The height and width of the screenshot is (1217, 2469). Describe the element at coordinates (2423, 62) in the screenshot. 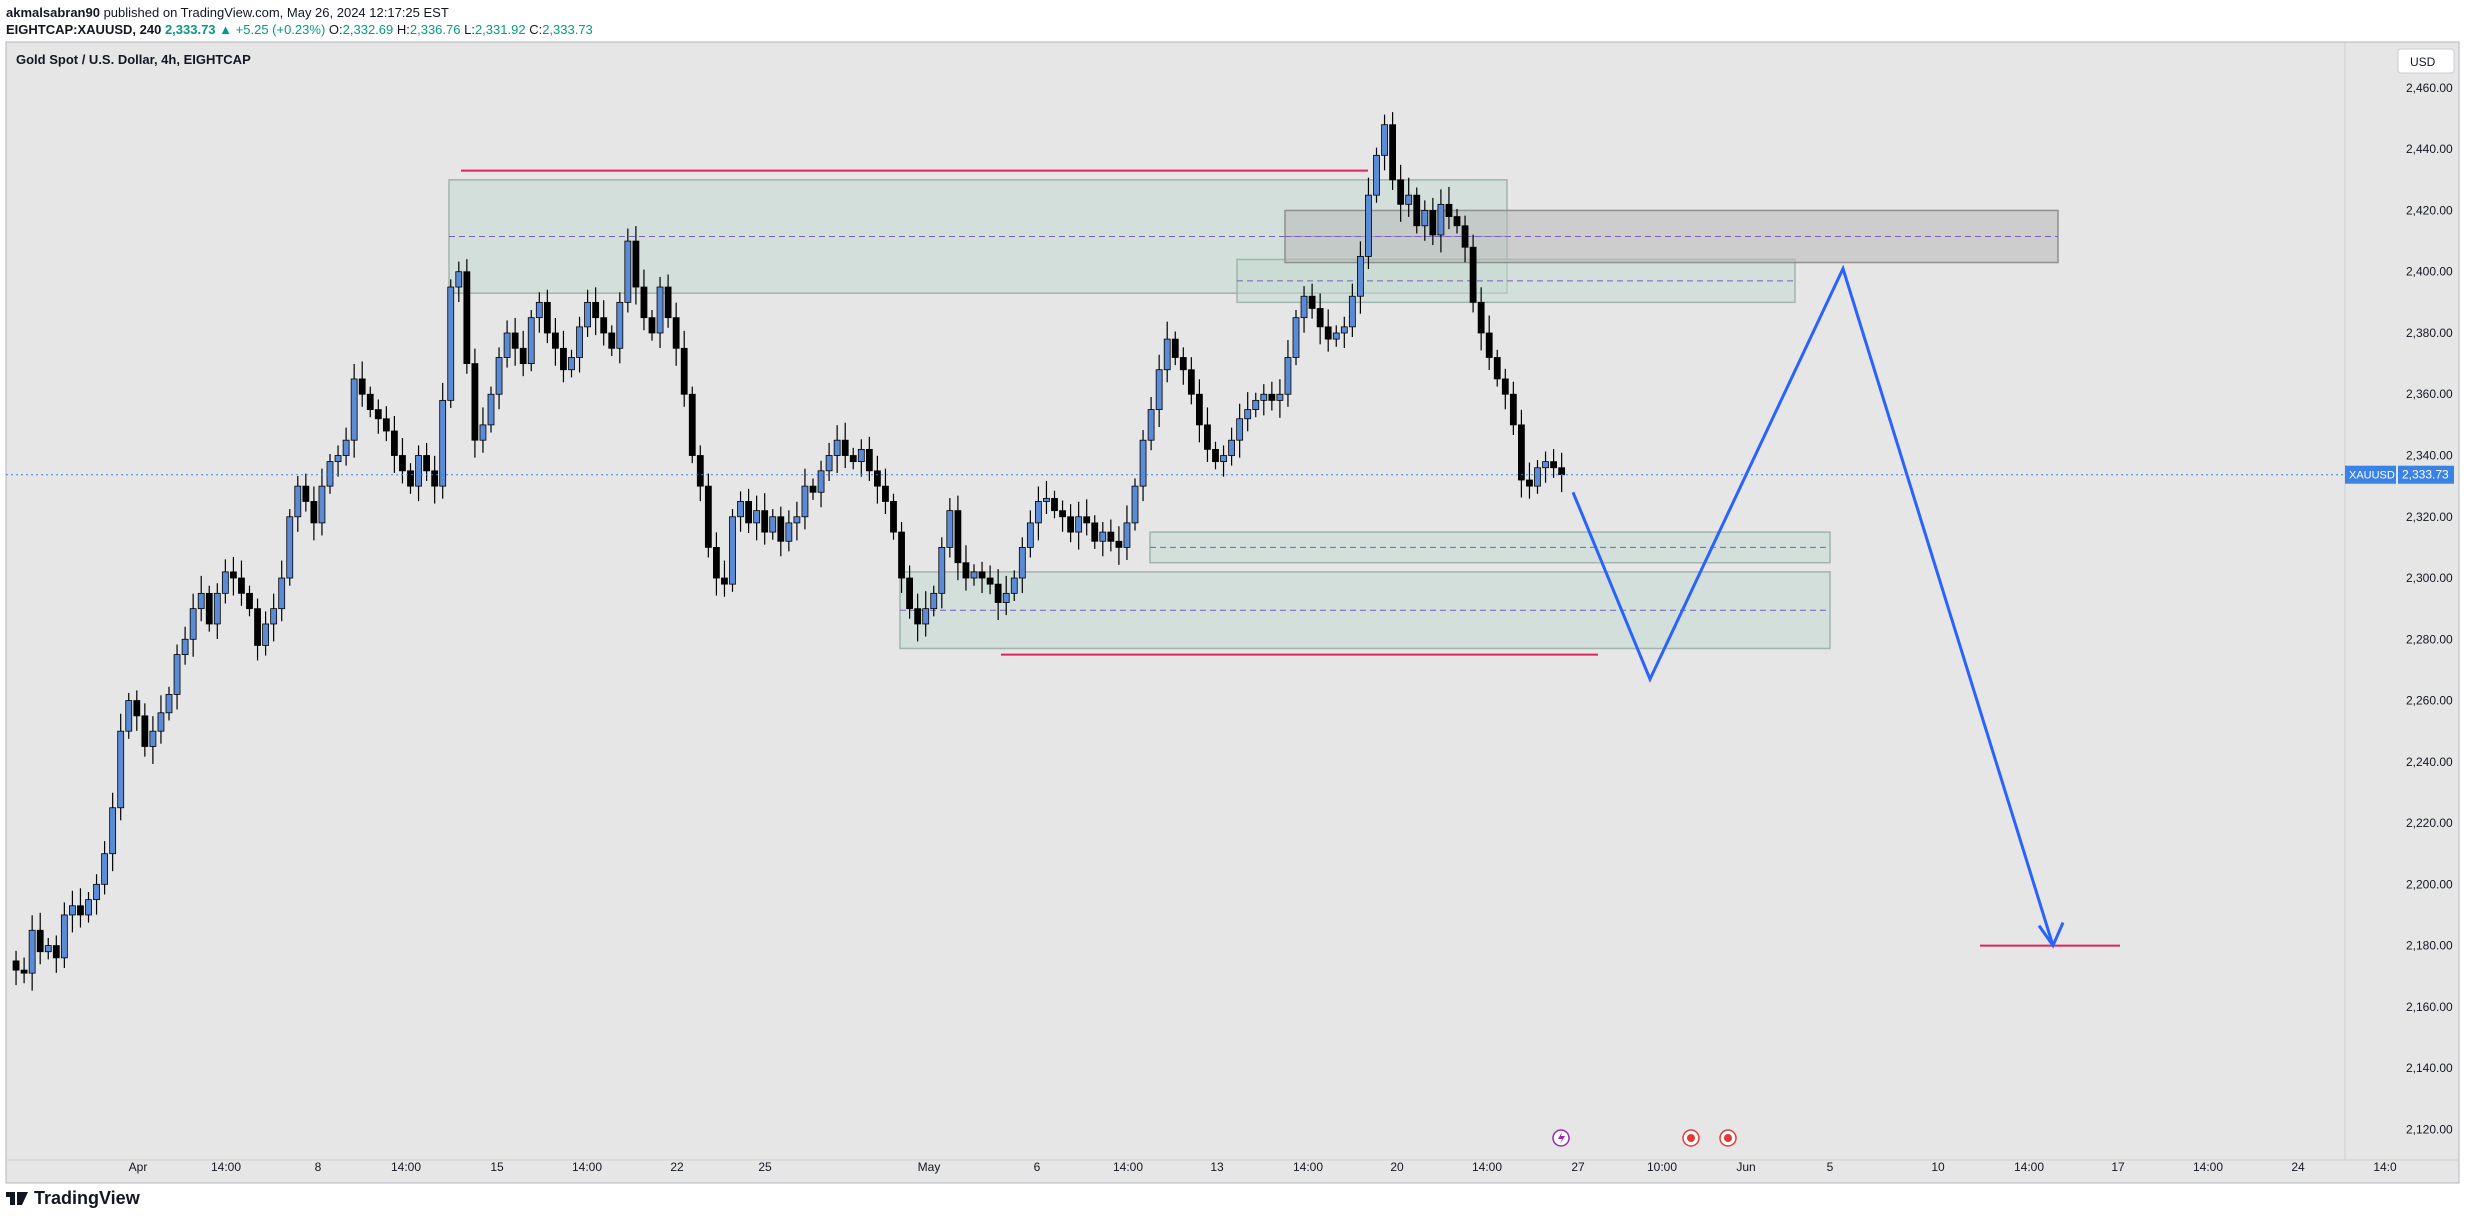

I see `currency-button-label: USD` at that location.